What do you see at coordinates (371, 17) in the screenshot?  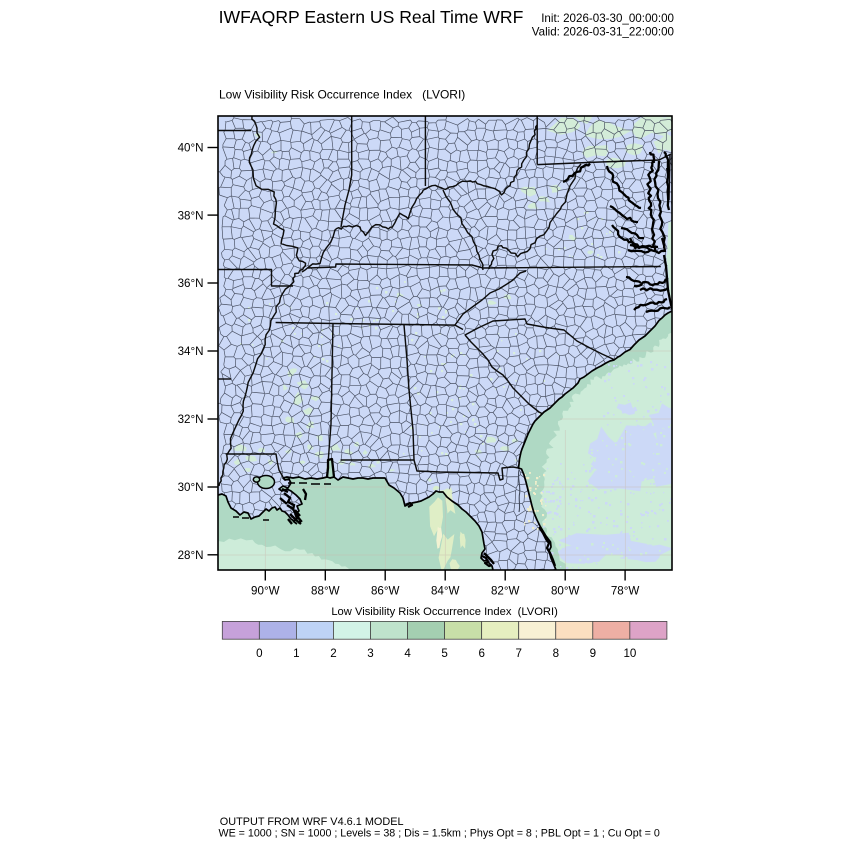 I see `svg-text:IWFAQRP Eastern US Real Time W: IWFAQRP Eastern US Real Time WRF` at bounding box center [371, 17].